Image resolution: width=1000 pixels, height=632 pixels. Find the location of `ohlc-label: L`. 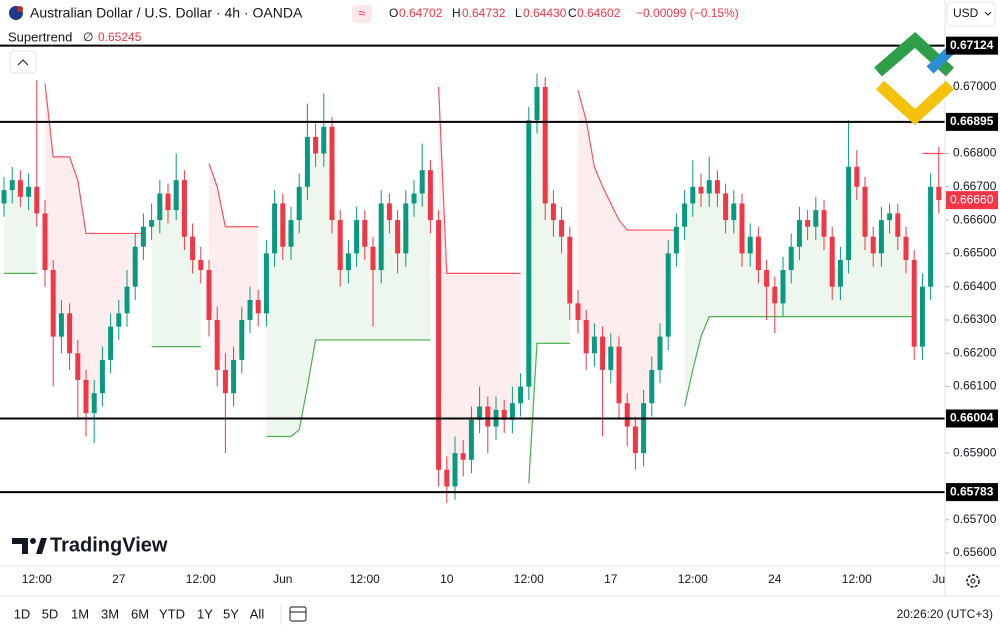

ohlc-label: L is located at coordinates (518, 13).